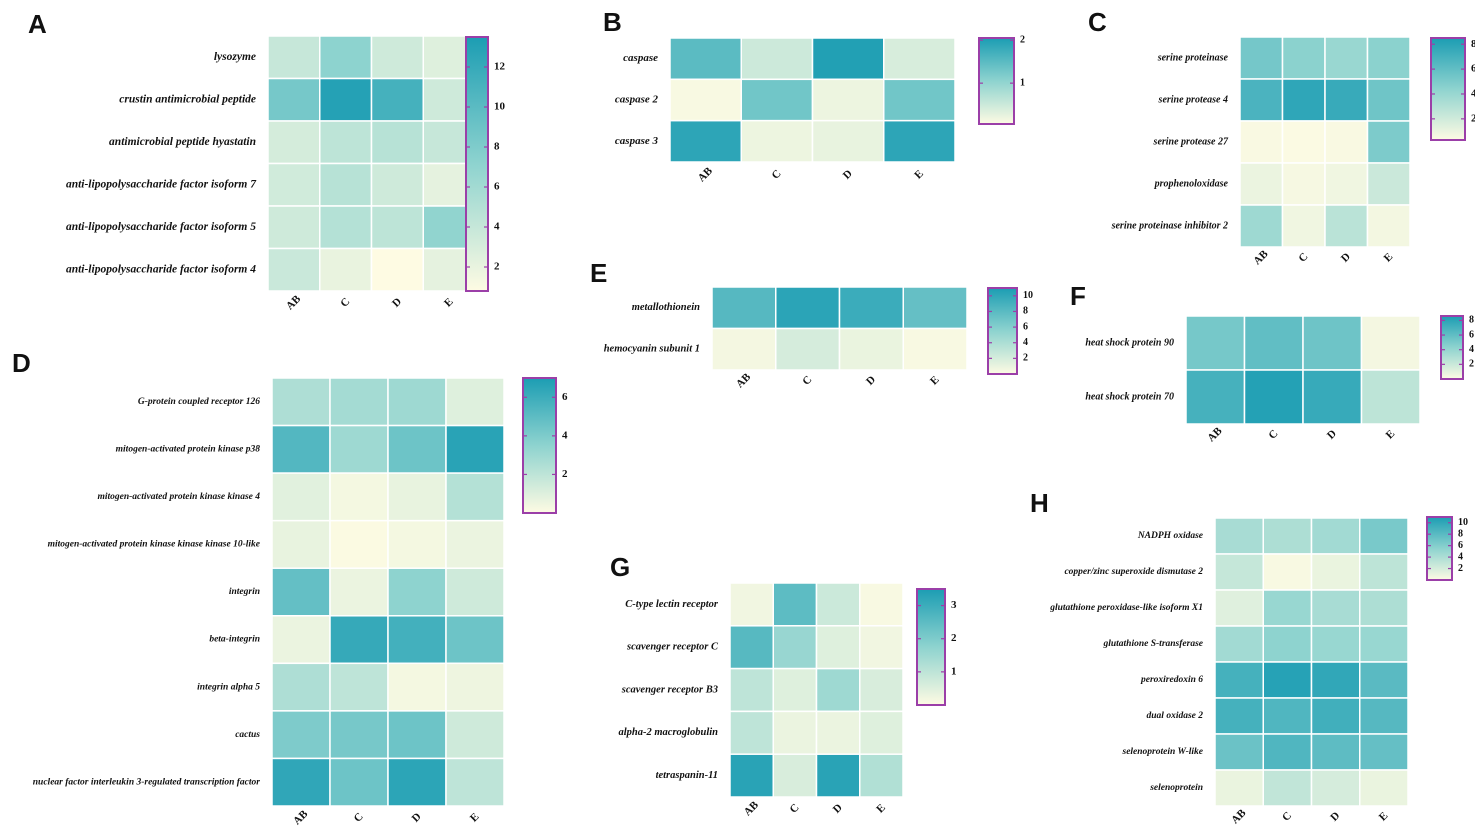 The width and height of the screenshot is (1475, 834). I want to click on gene-label: scavenger receptor B3, so click(669, 689).